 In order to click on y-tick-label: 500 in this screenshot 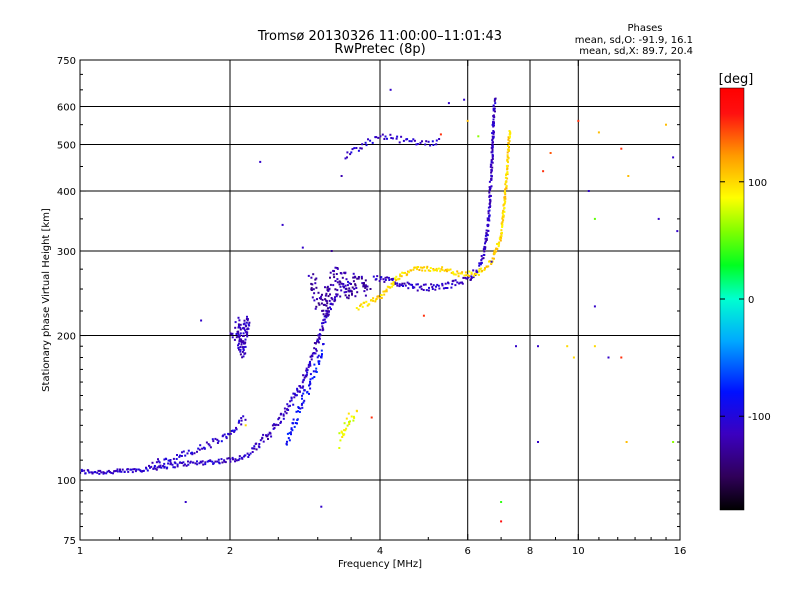, I will do `click(66, 146)`.